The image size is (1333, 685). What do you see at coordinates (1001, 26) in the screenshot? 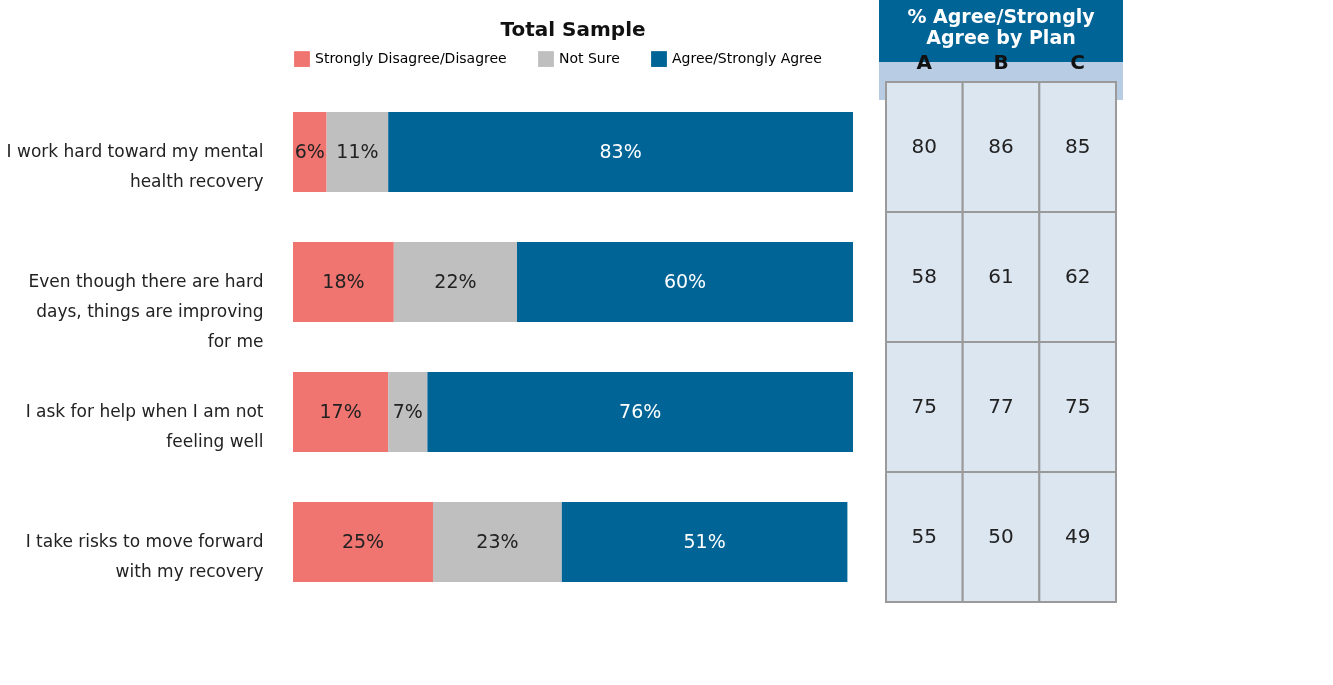
I see `text: % Agree/Strongly Agree by Plan` at bounding box center [1001, 26].